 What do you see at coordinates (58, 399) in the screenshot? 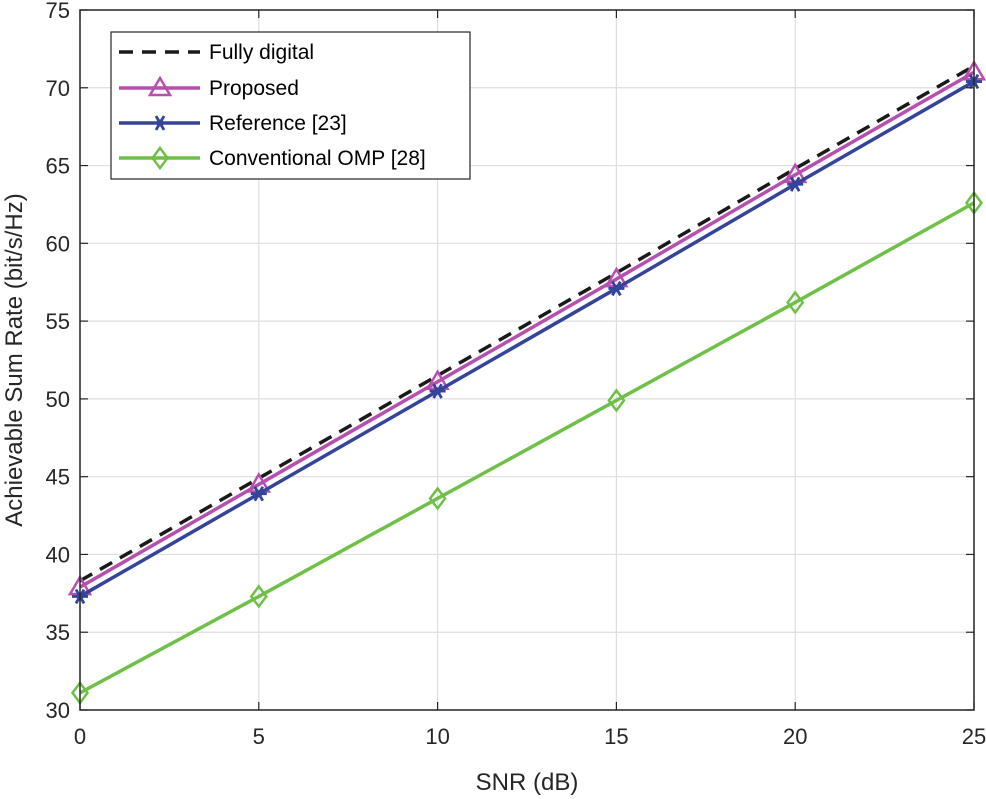
I see `y-tick-label: 50` at bounding box center [58, 399].